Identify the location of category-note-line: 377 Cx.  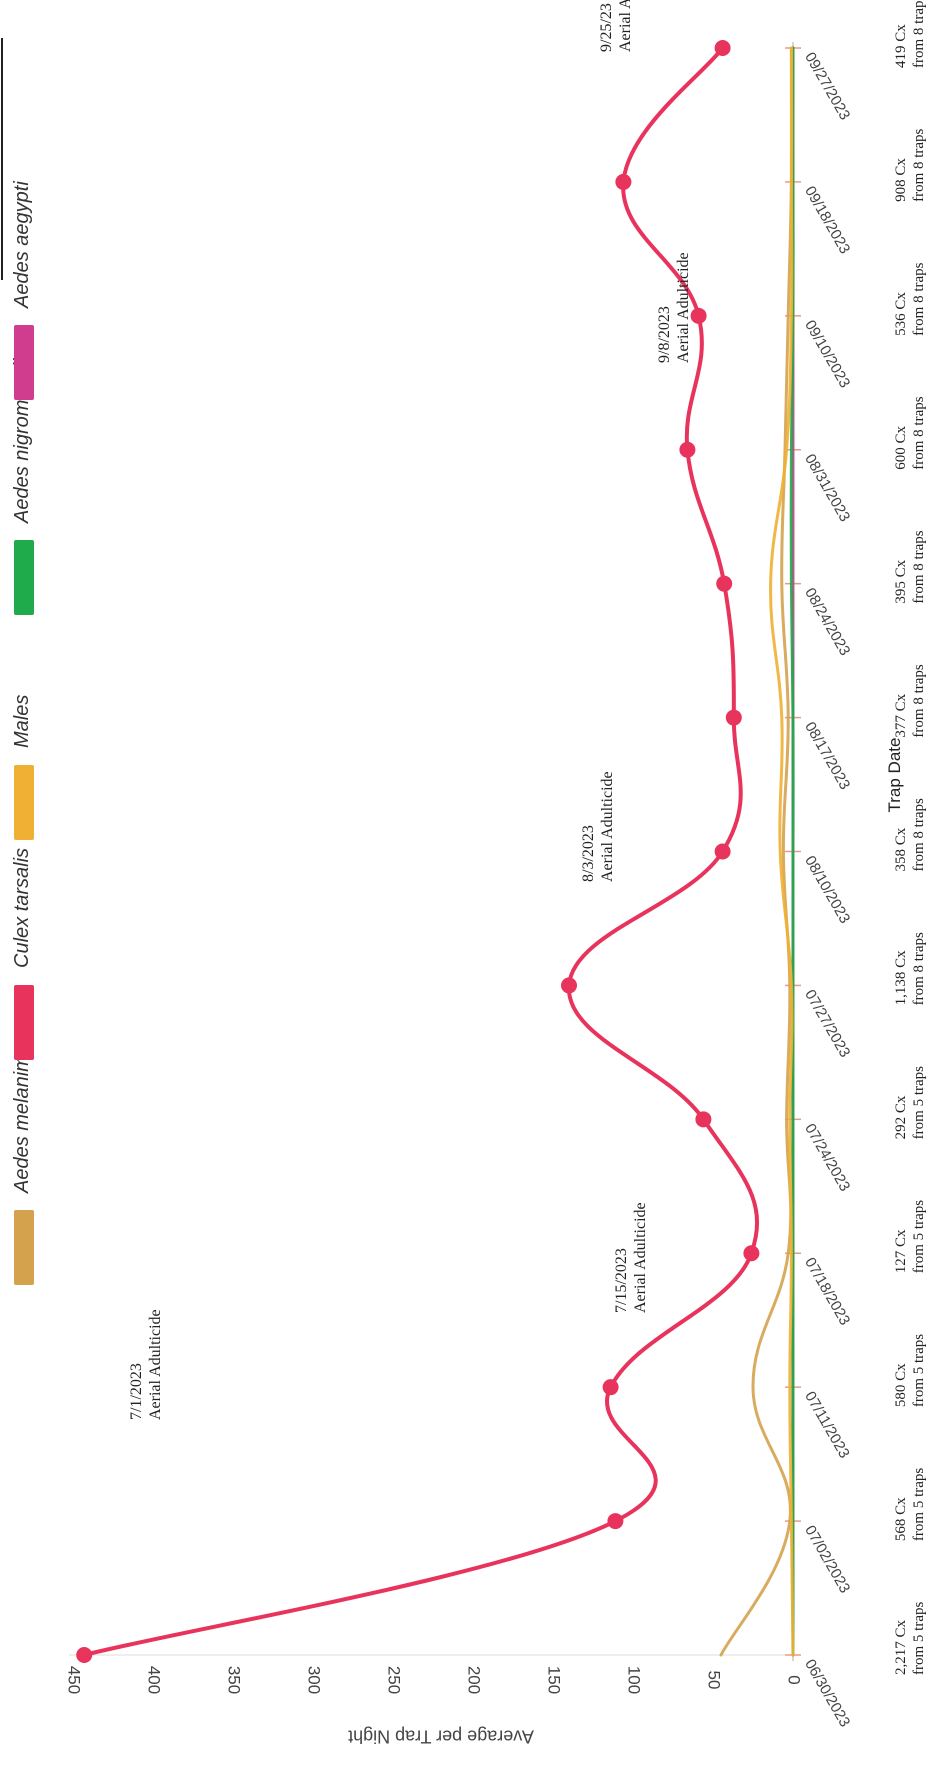
(901, 715).